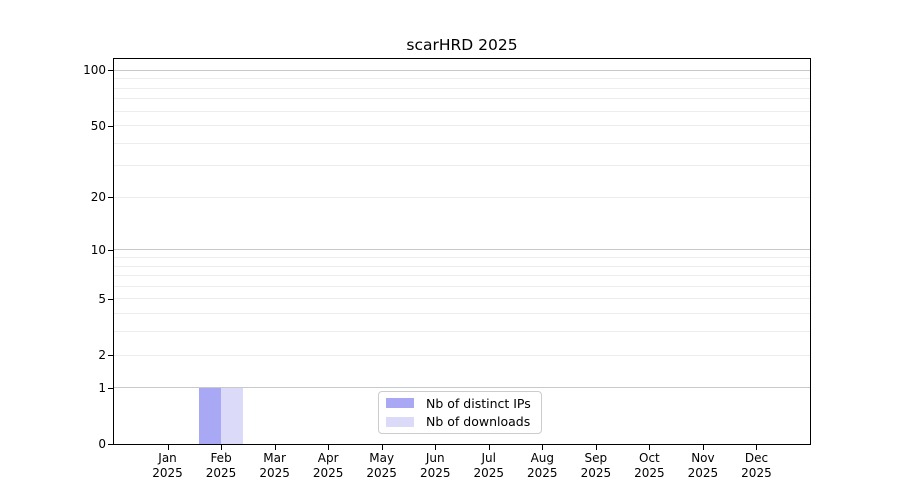 The height and width of the screenshot is (500, 900). What do you see at coordinates (478, 422) in the screenshot?
I see `legend-label-downloads: Nb of downloads` at bounding box center [478, 422].